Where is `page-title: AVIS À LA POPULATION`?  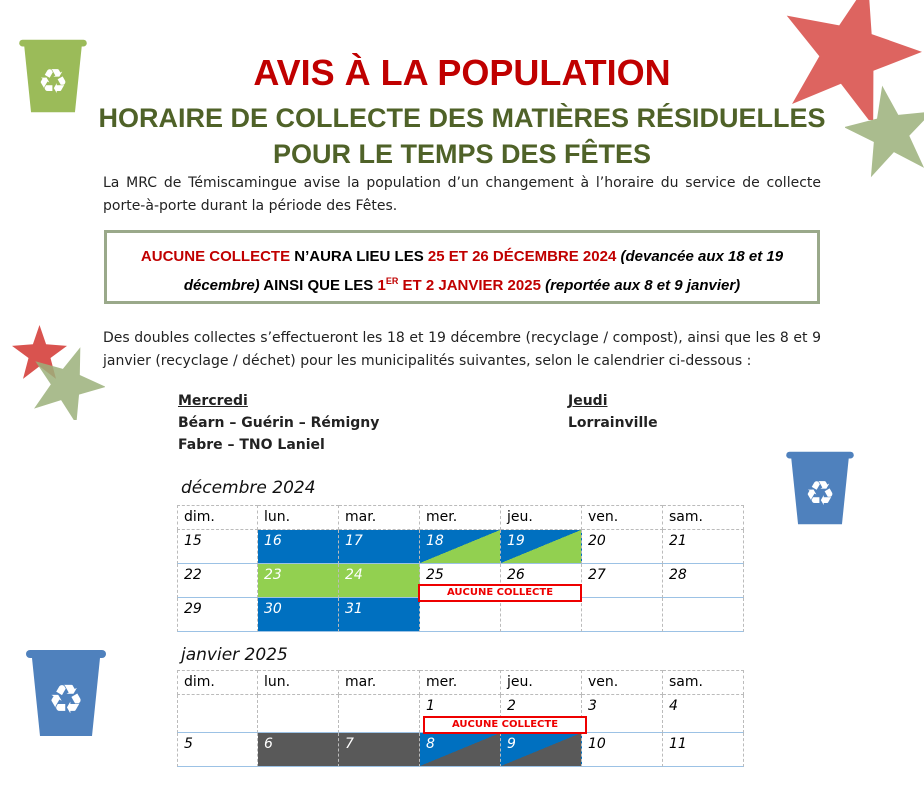
page-title: AVIS À LA POPULATION is located at coordinates (462, 72).